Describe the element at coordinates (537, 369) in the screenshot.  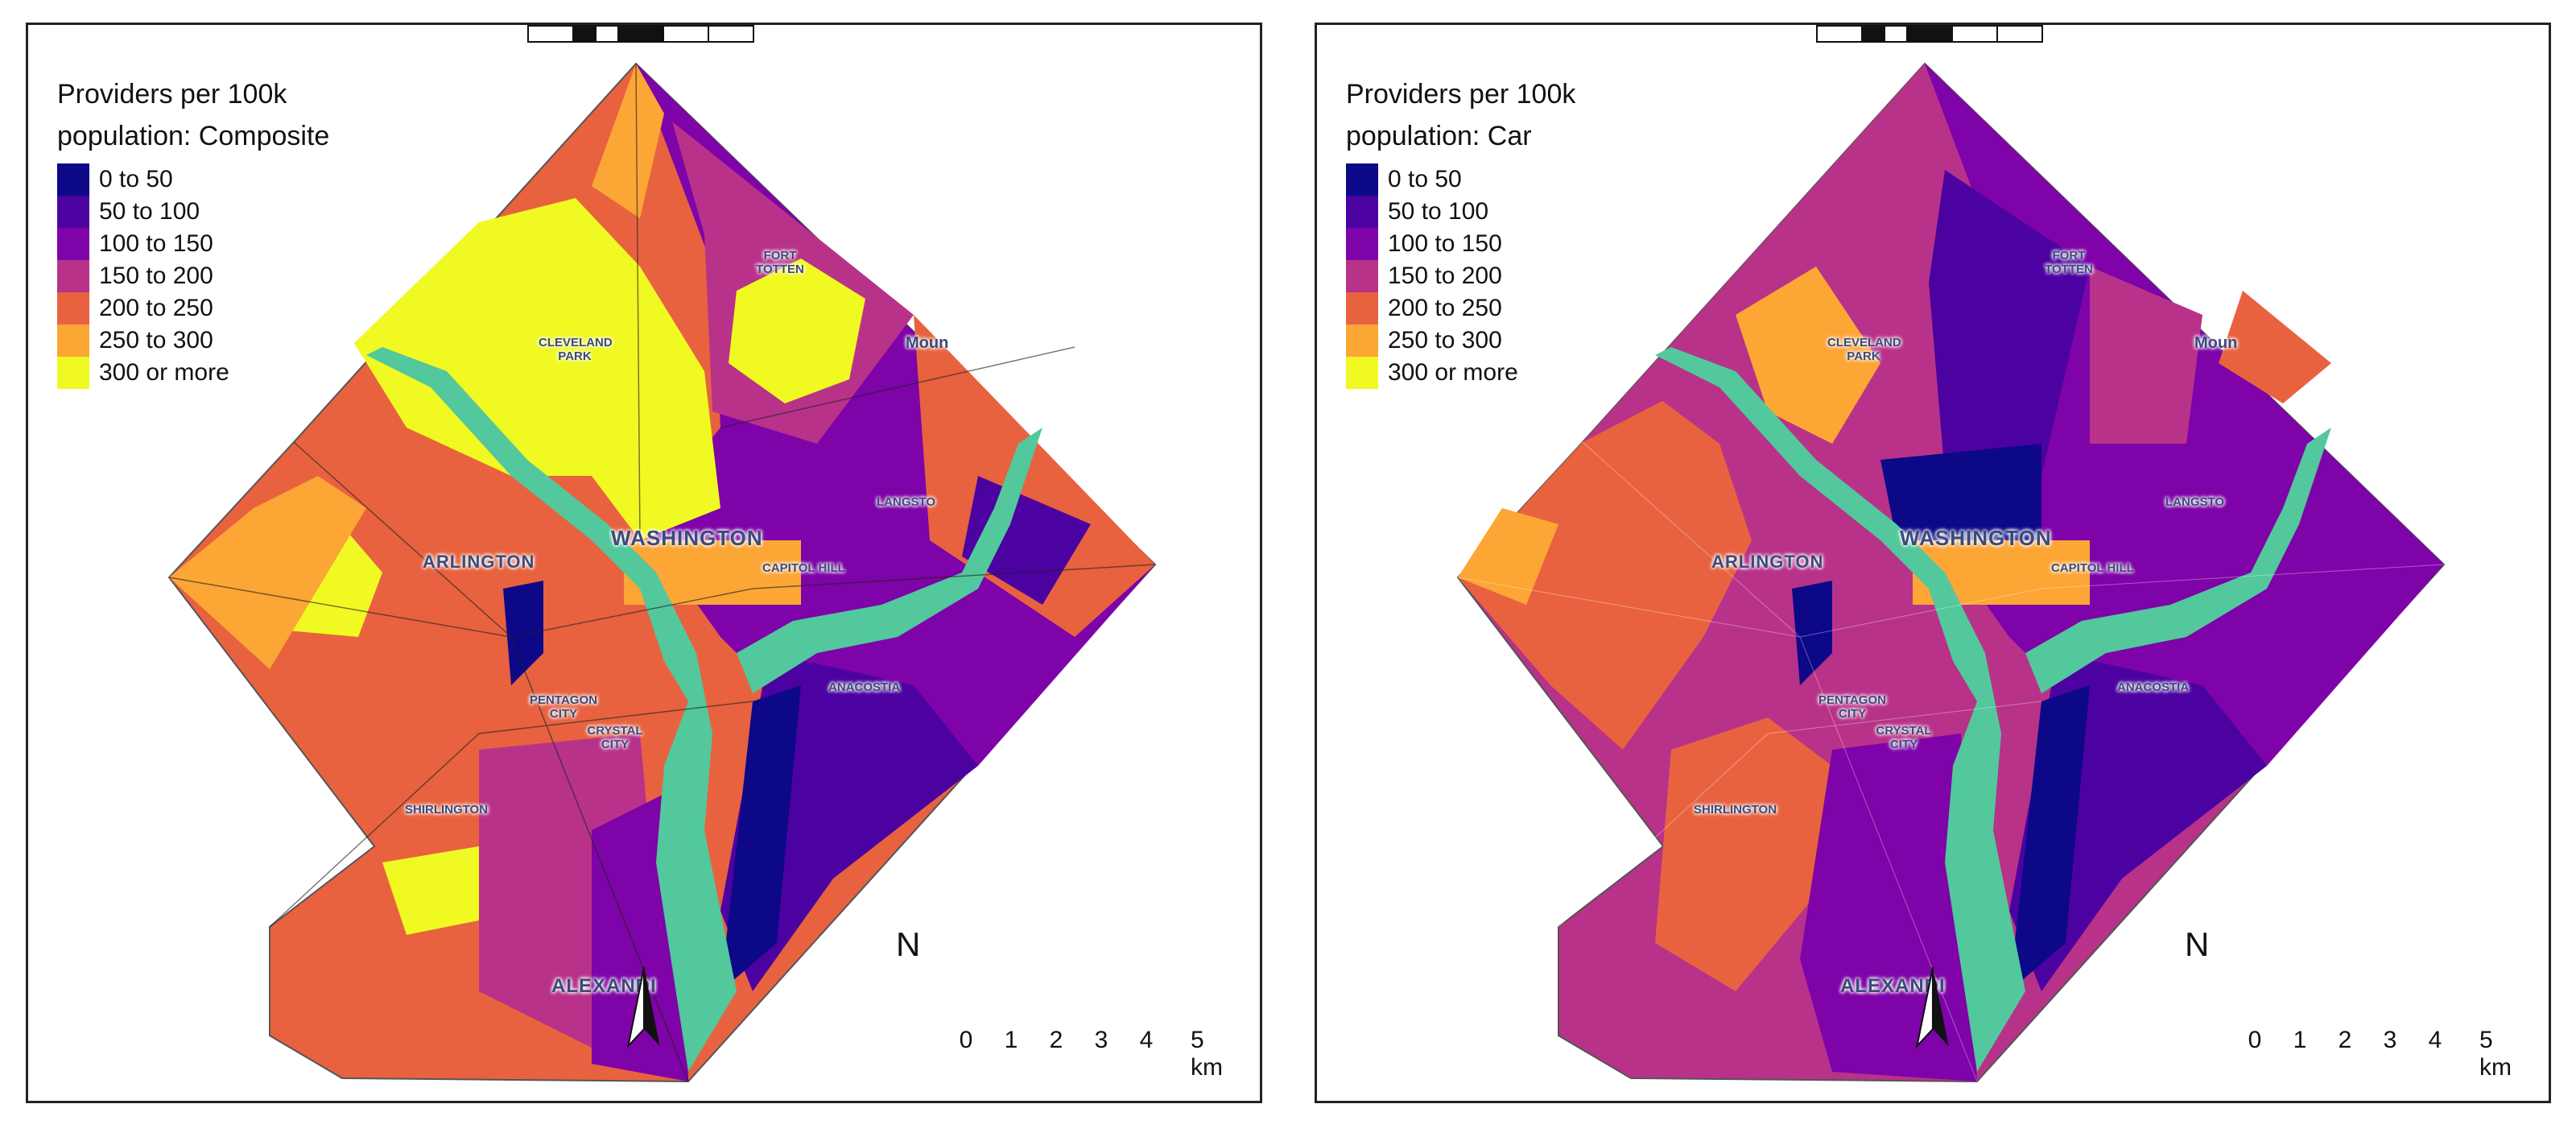
I see `region-yellow-nw` at that location.